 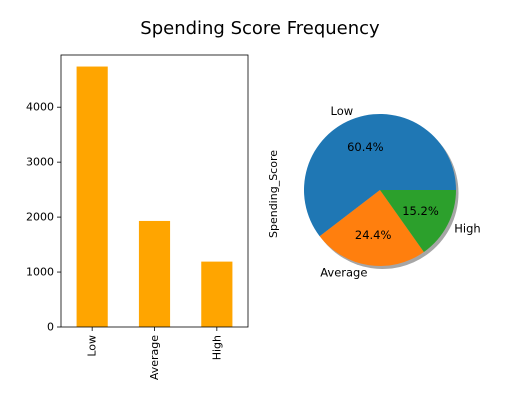 What do you see at coordinates (343, 273) in the screenshot?
I see `pie-label-average: Average` at bounding box center [343, 273].